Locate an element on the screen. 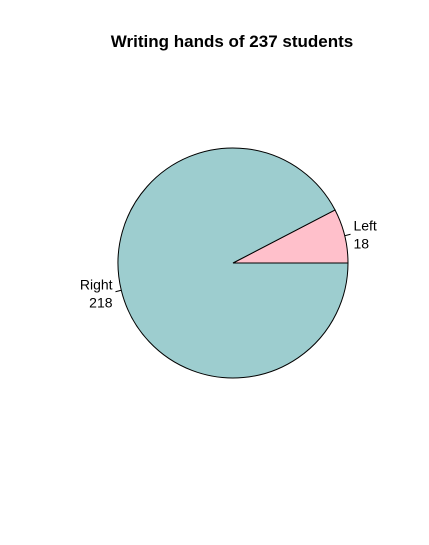  pie-label-left: Left 18 is located at coordinates (364, 235).